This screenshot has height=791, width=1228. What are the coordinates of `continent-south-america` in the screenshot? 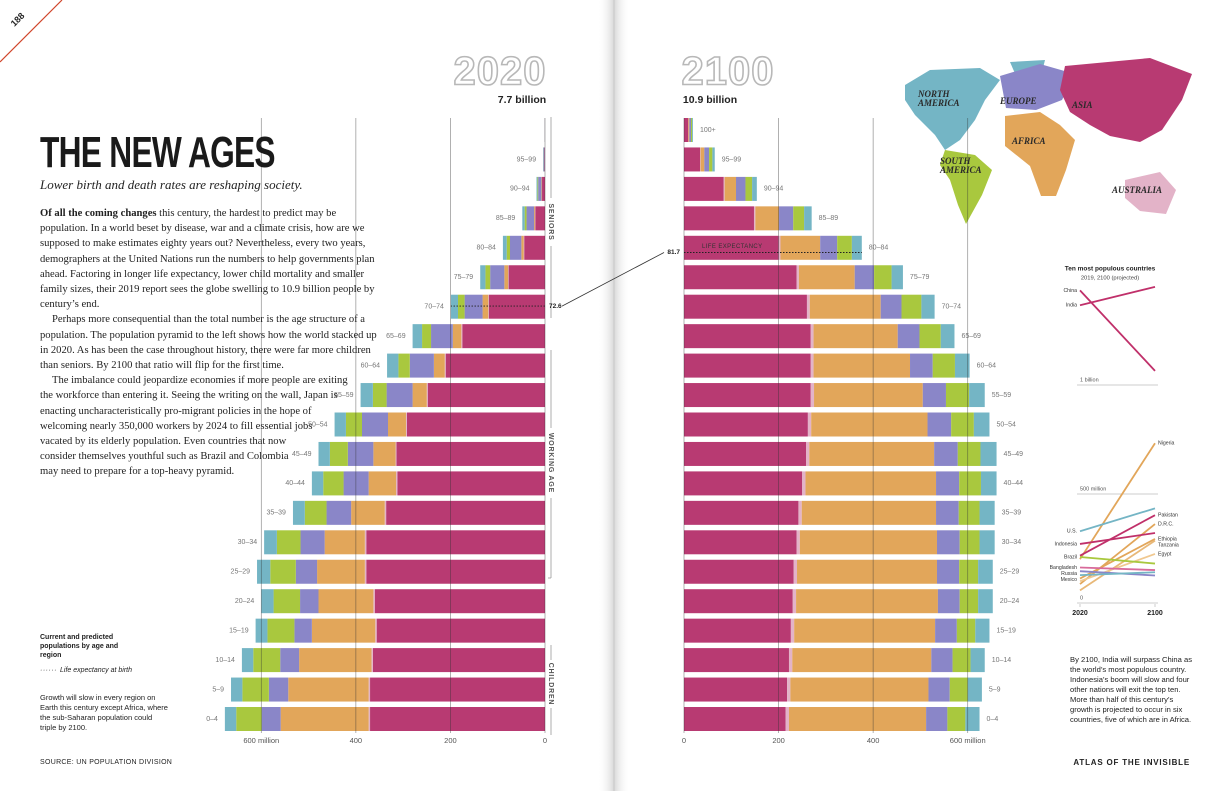 It's located at (966, 187).